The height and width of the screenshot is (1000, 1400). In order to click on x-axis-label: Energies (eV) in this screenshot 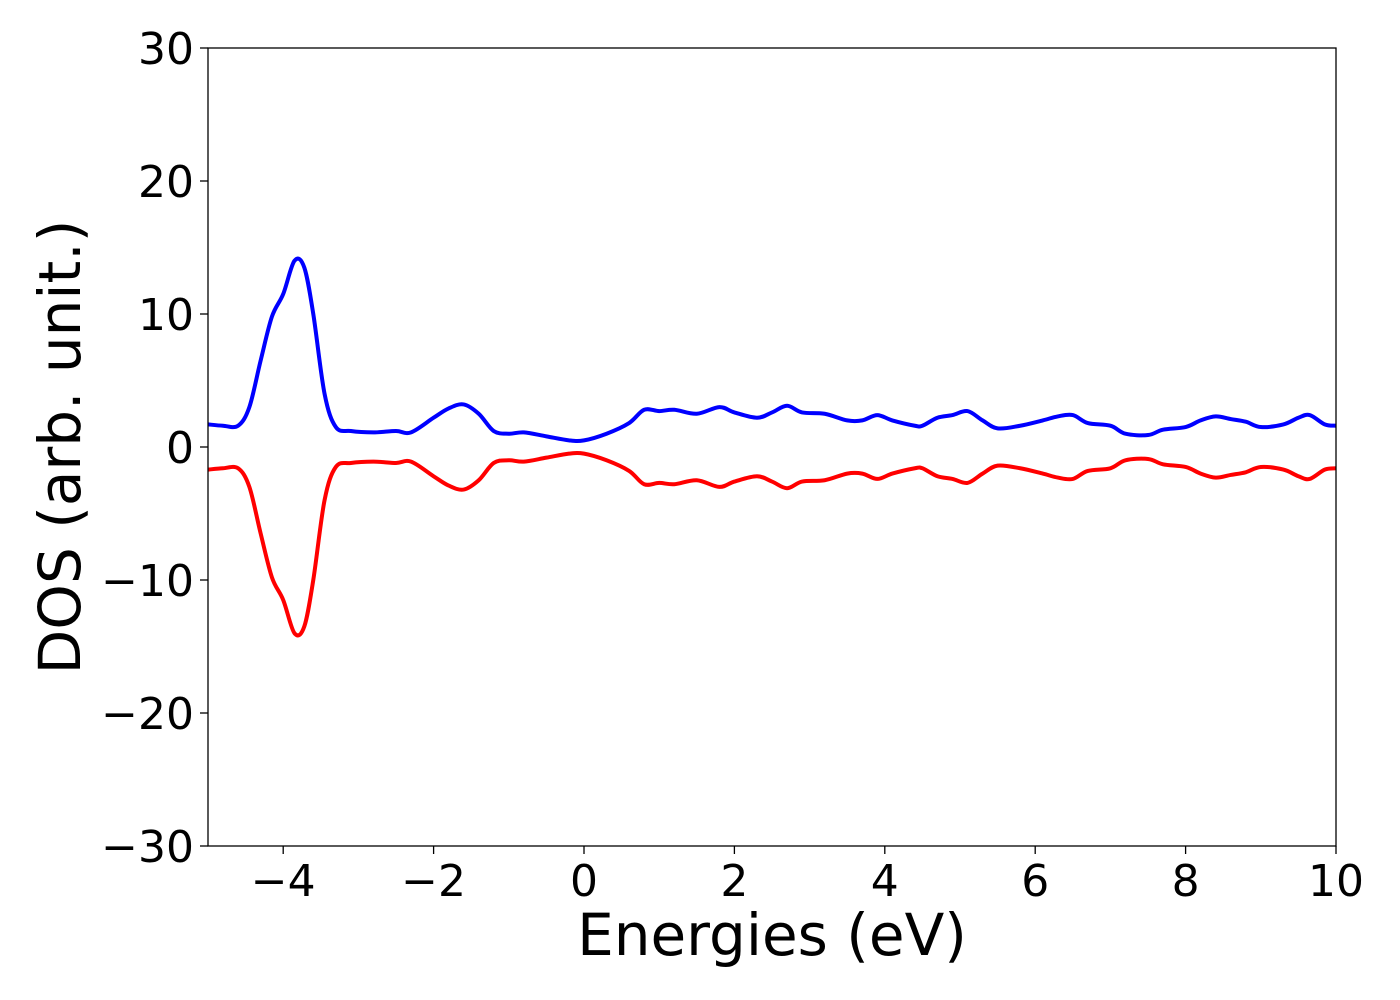, I will do `click(772, 935)`.